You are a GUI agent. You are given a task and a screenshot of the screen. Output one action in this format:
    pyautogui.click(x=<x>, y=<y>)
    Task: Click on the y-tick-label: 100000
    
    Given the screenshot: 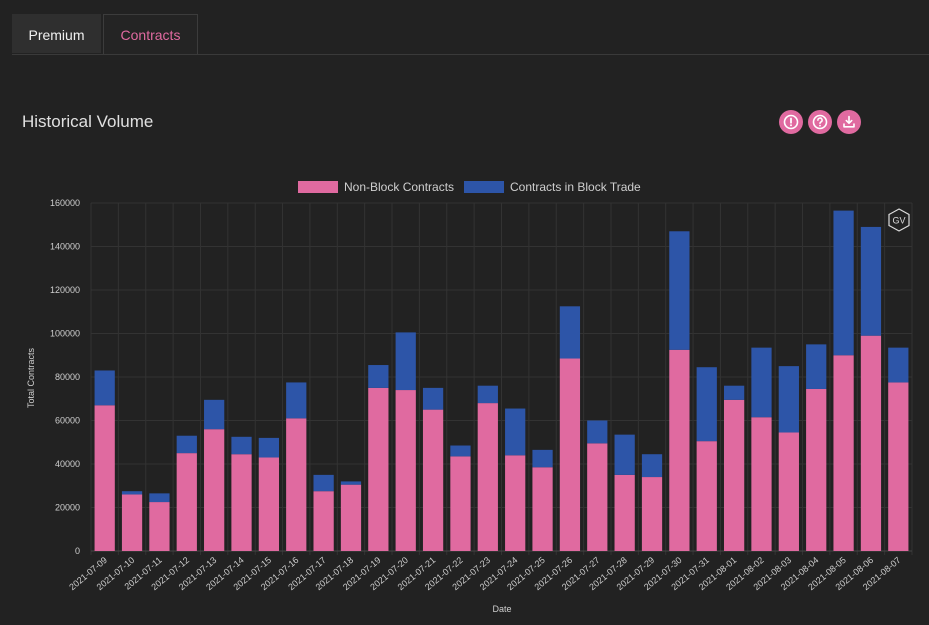 What is the action you would take?
    pyautogui.click(x=65, y=334)
    